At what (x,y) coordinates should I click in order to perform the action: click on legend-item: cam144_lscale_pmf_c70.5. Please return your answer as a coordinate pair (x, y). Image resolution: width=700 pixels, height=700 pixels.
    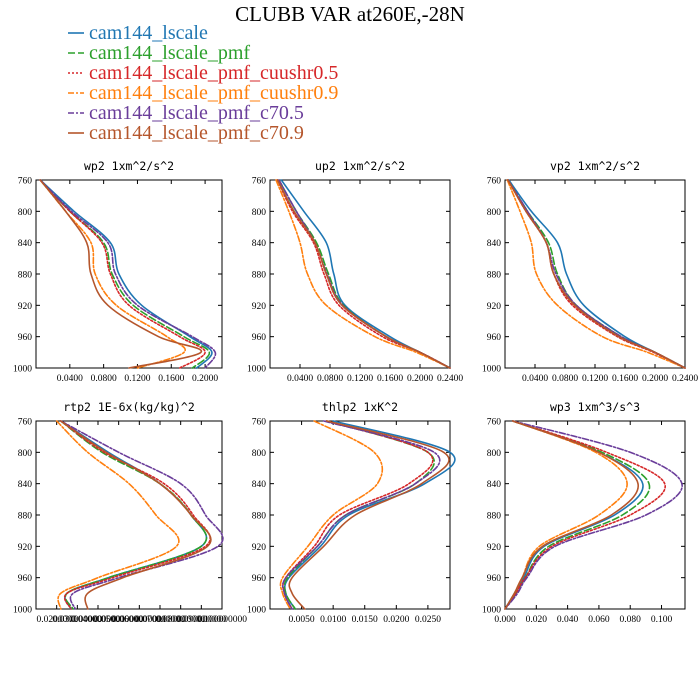
    Looking at the image, I should click on (186, 113).